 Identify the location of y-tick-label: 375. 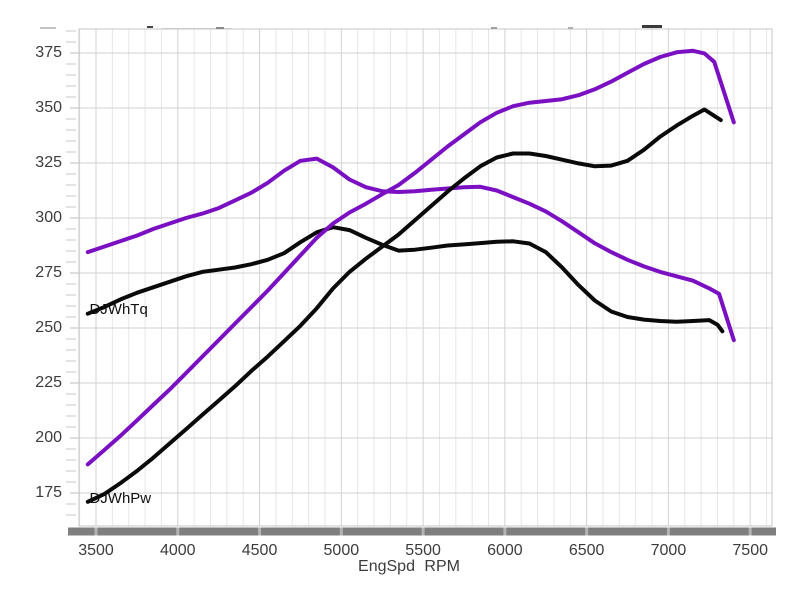
(48, 52).